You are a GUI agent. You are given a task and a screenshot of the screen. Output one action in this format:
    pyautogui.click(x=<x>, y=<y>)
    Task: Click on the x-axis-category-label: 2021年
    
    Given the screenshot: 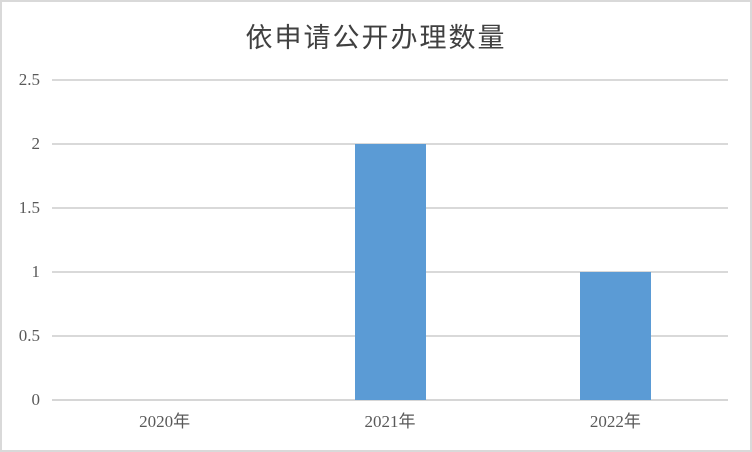 What is the action you would take?
    pyautogui.click(x=390, y=421)
    